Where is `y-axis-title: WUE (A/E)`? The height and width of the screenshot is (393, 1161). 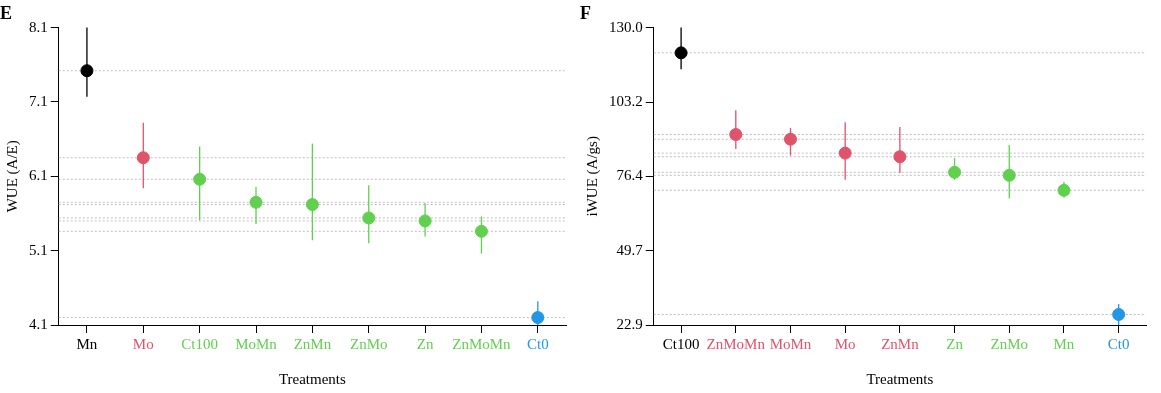 y-axis-title: WUE (A/E) is located at coordinates (12, 176).